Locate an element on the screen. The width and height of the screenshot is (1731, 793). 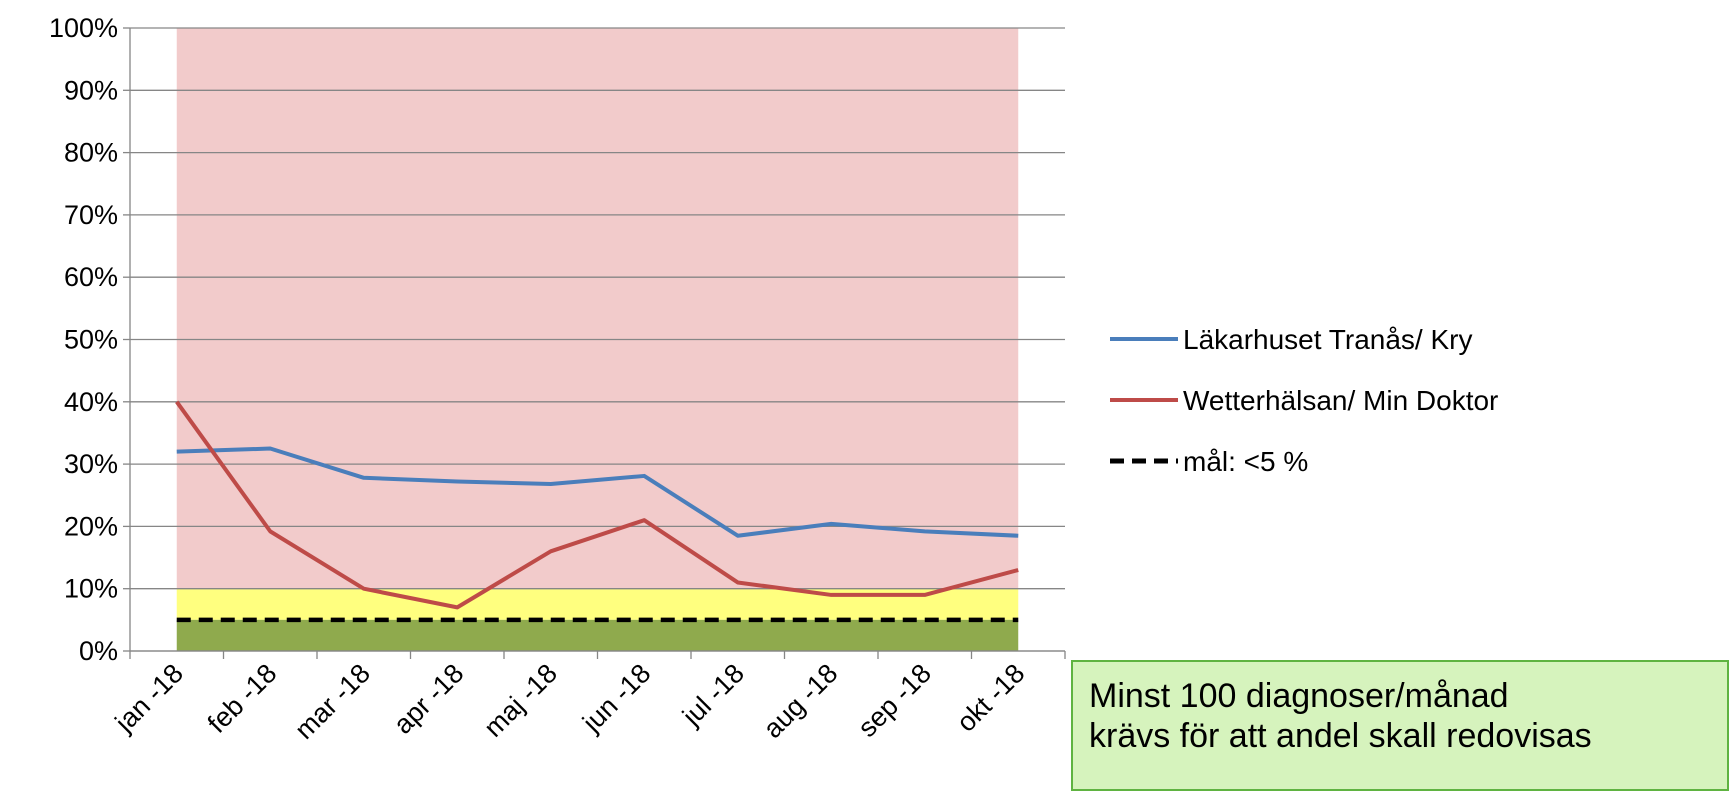
y-tick-label: 100% is located at coordinates (83, 28).